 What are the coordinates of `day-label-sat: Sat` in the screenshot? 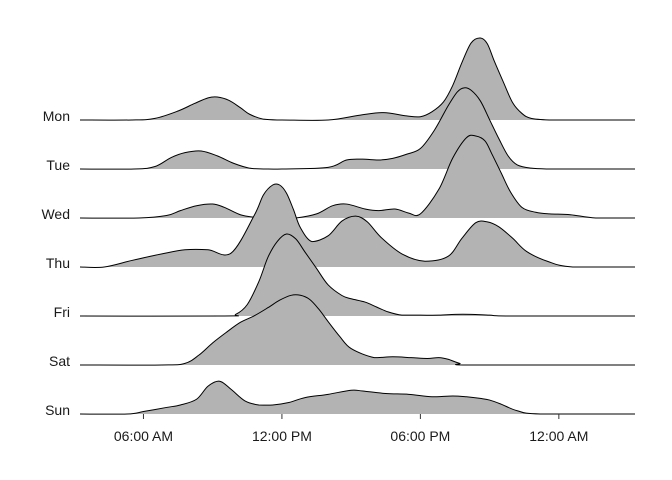 It's located at (59, 361).